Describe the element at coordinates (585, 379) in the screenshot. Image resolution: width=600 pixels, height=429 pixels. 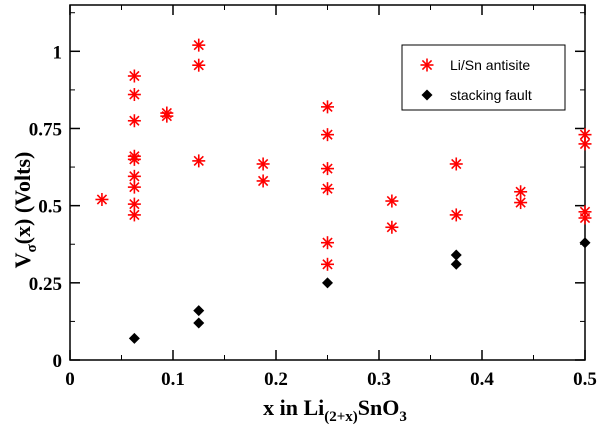
I see `x-tick-label: 0.5` at that location.